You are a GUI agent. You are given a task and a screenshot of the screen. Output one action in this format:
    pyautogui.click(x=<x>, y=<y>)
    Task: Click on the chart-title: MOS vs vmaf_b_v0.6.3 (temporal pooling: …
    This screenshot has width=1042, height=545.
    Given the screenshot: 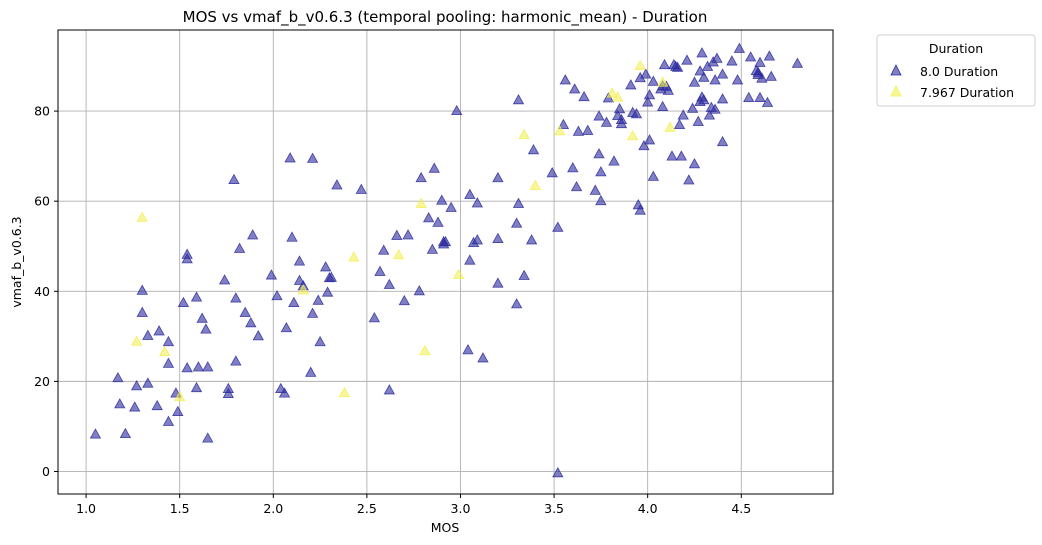 What is the action you would take?
    pyautogui.click(x=445, y=17)
    